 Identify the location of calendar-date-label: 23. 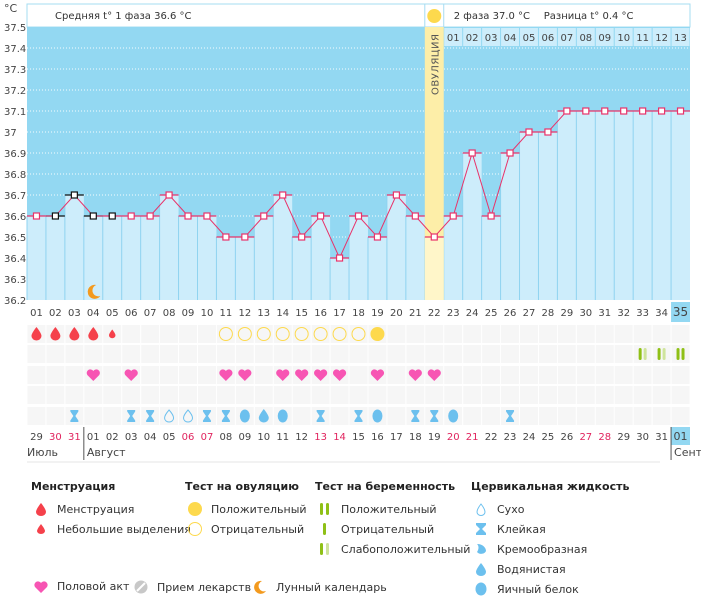
(510, 437).